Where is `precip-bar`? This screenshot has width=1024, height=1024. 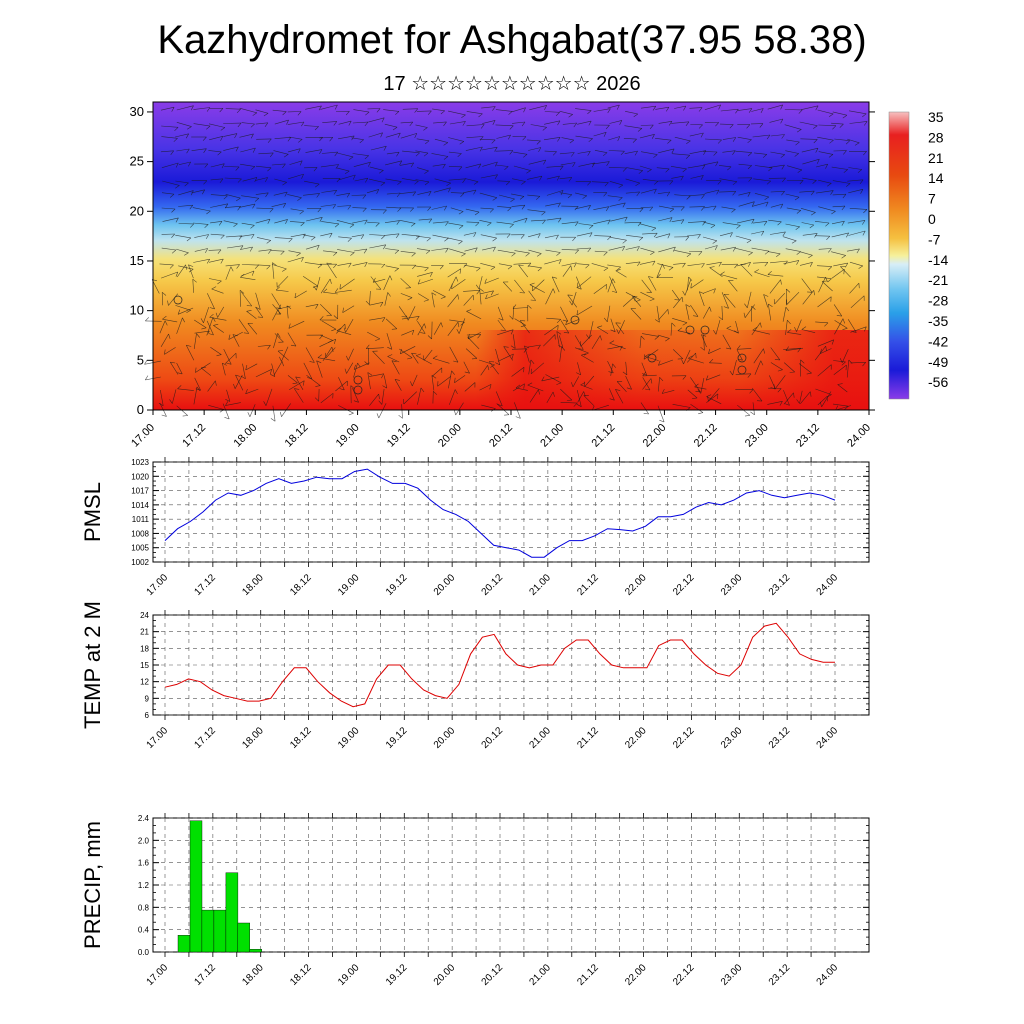
precip-bar is located at coordinates (232, 912).